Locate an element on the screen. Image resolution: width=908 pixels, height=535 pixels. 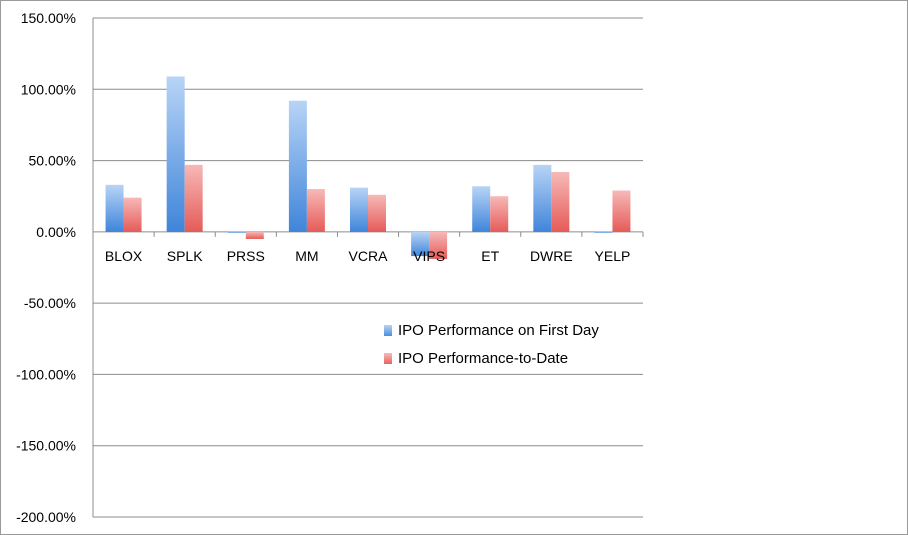
legend-swatch-to-date is located at coordinates (388, 358).